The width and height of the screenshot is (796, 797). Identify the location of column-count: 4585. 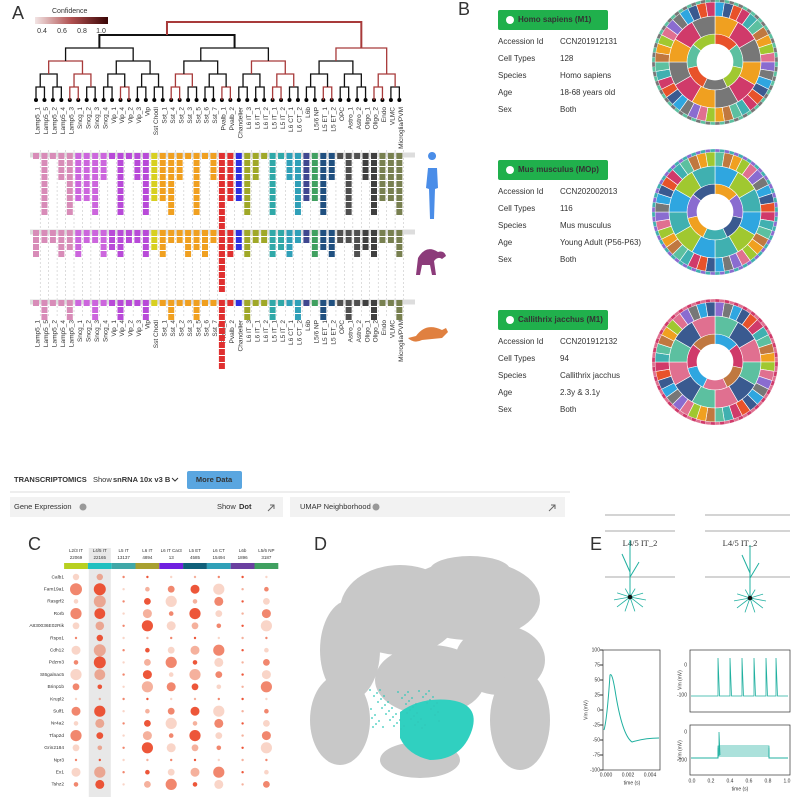
(195, 557).